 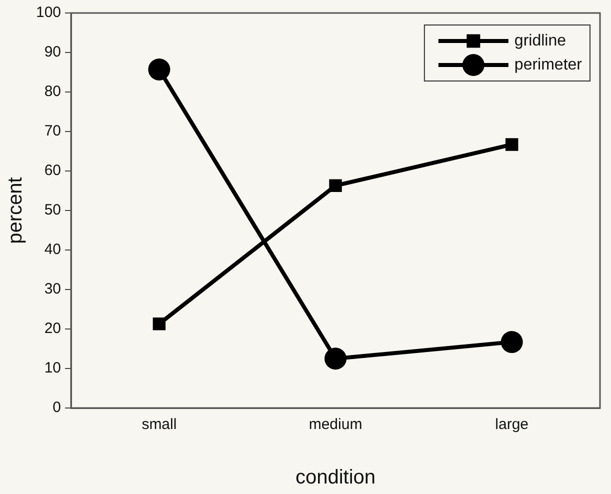 What do you see at coordinates (15, 210) in the screenshot?
I see `y-axis-title: percent` at bounding box center [15, 210].